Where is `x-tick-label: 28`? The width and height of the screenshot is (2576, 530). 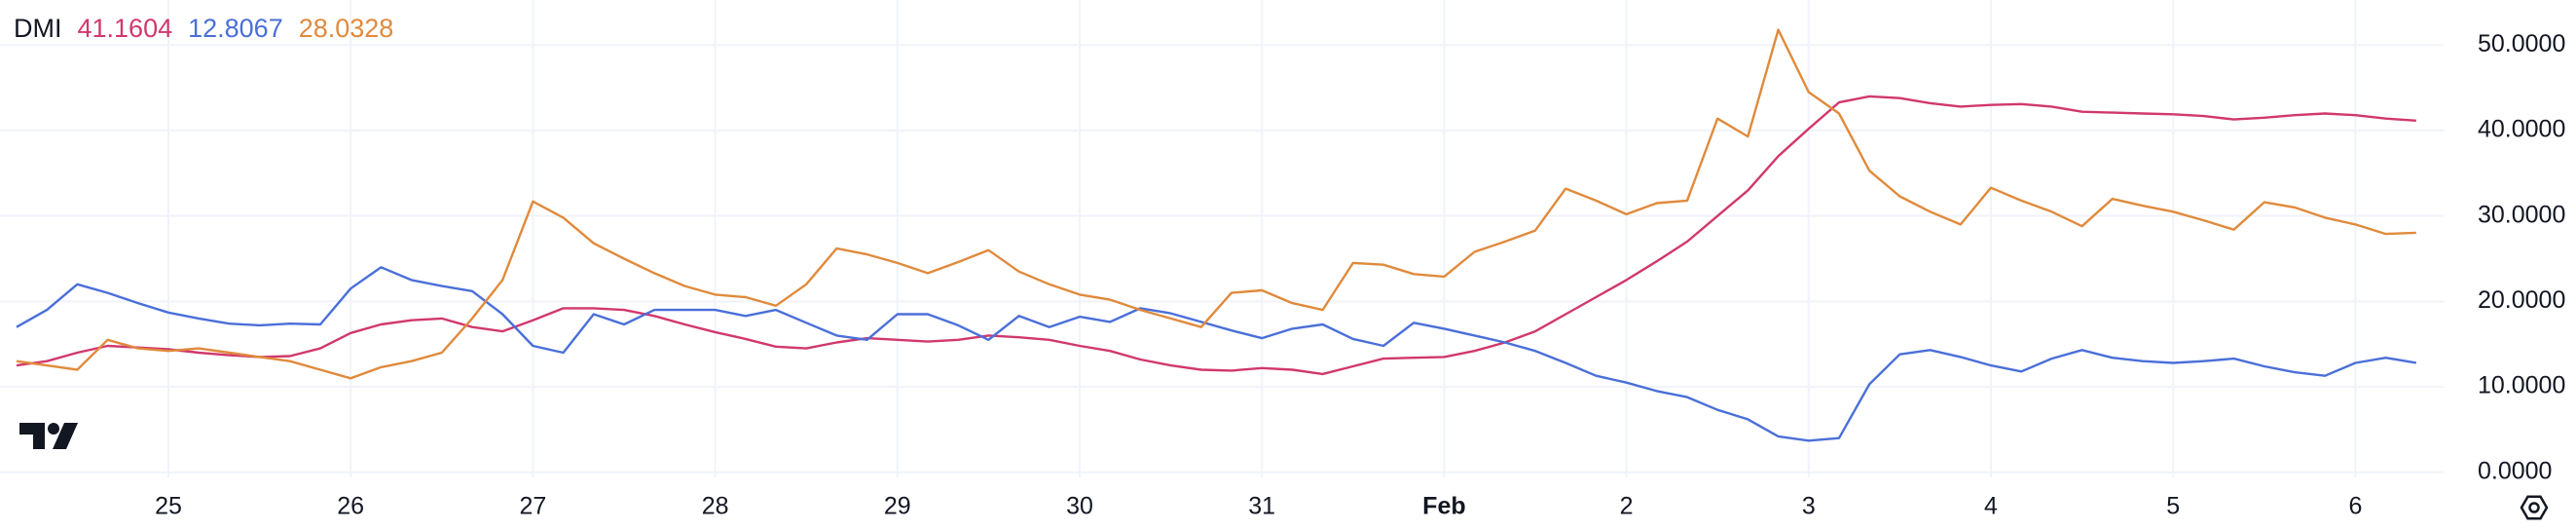
x-tick-label: 28 is located at coordinates (715, 507).